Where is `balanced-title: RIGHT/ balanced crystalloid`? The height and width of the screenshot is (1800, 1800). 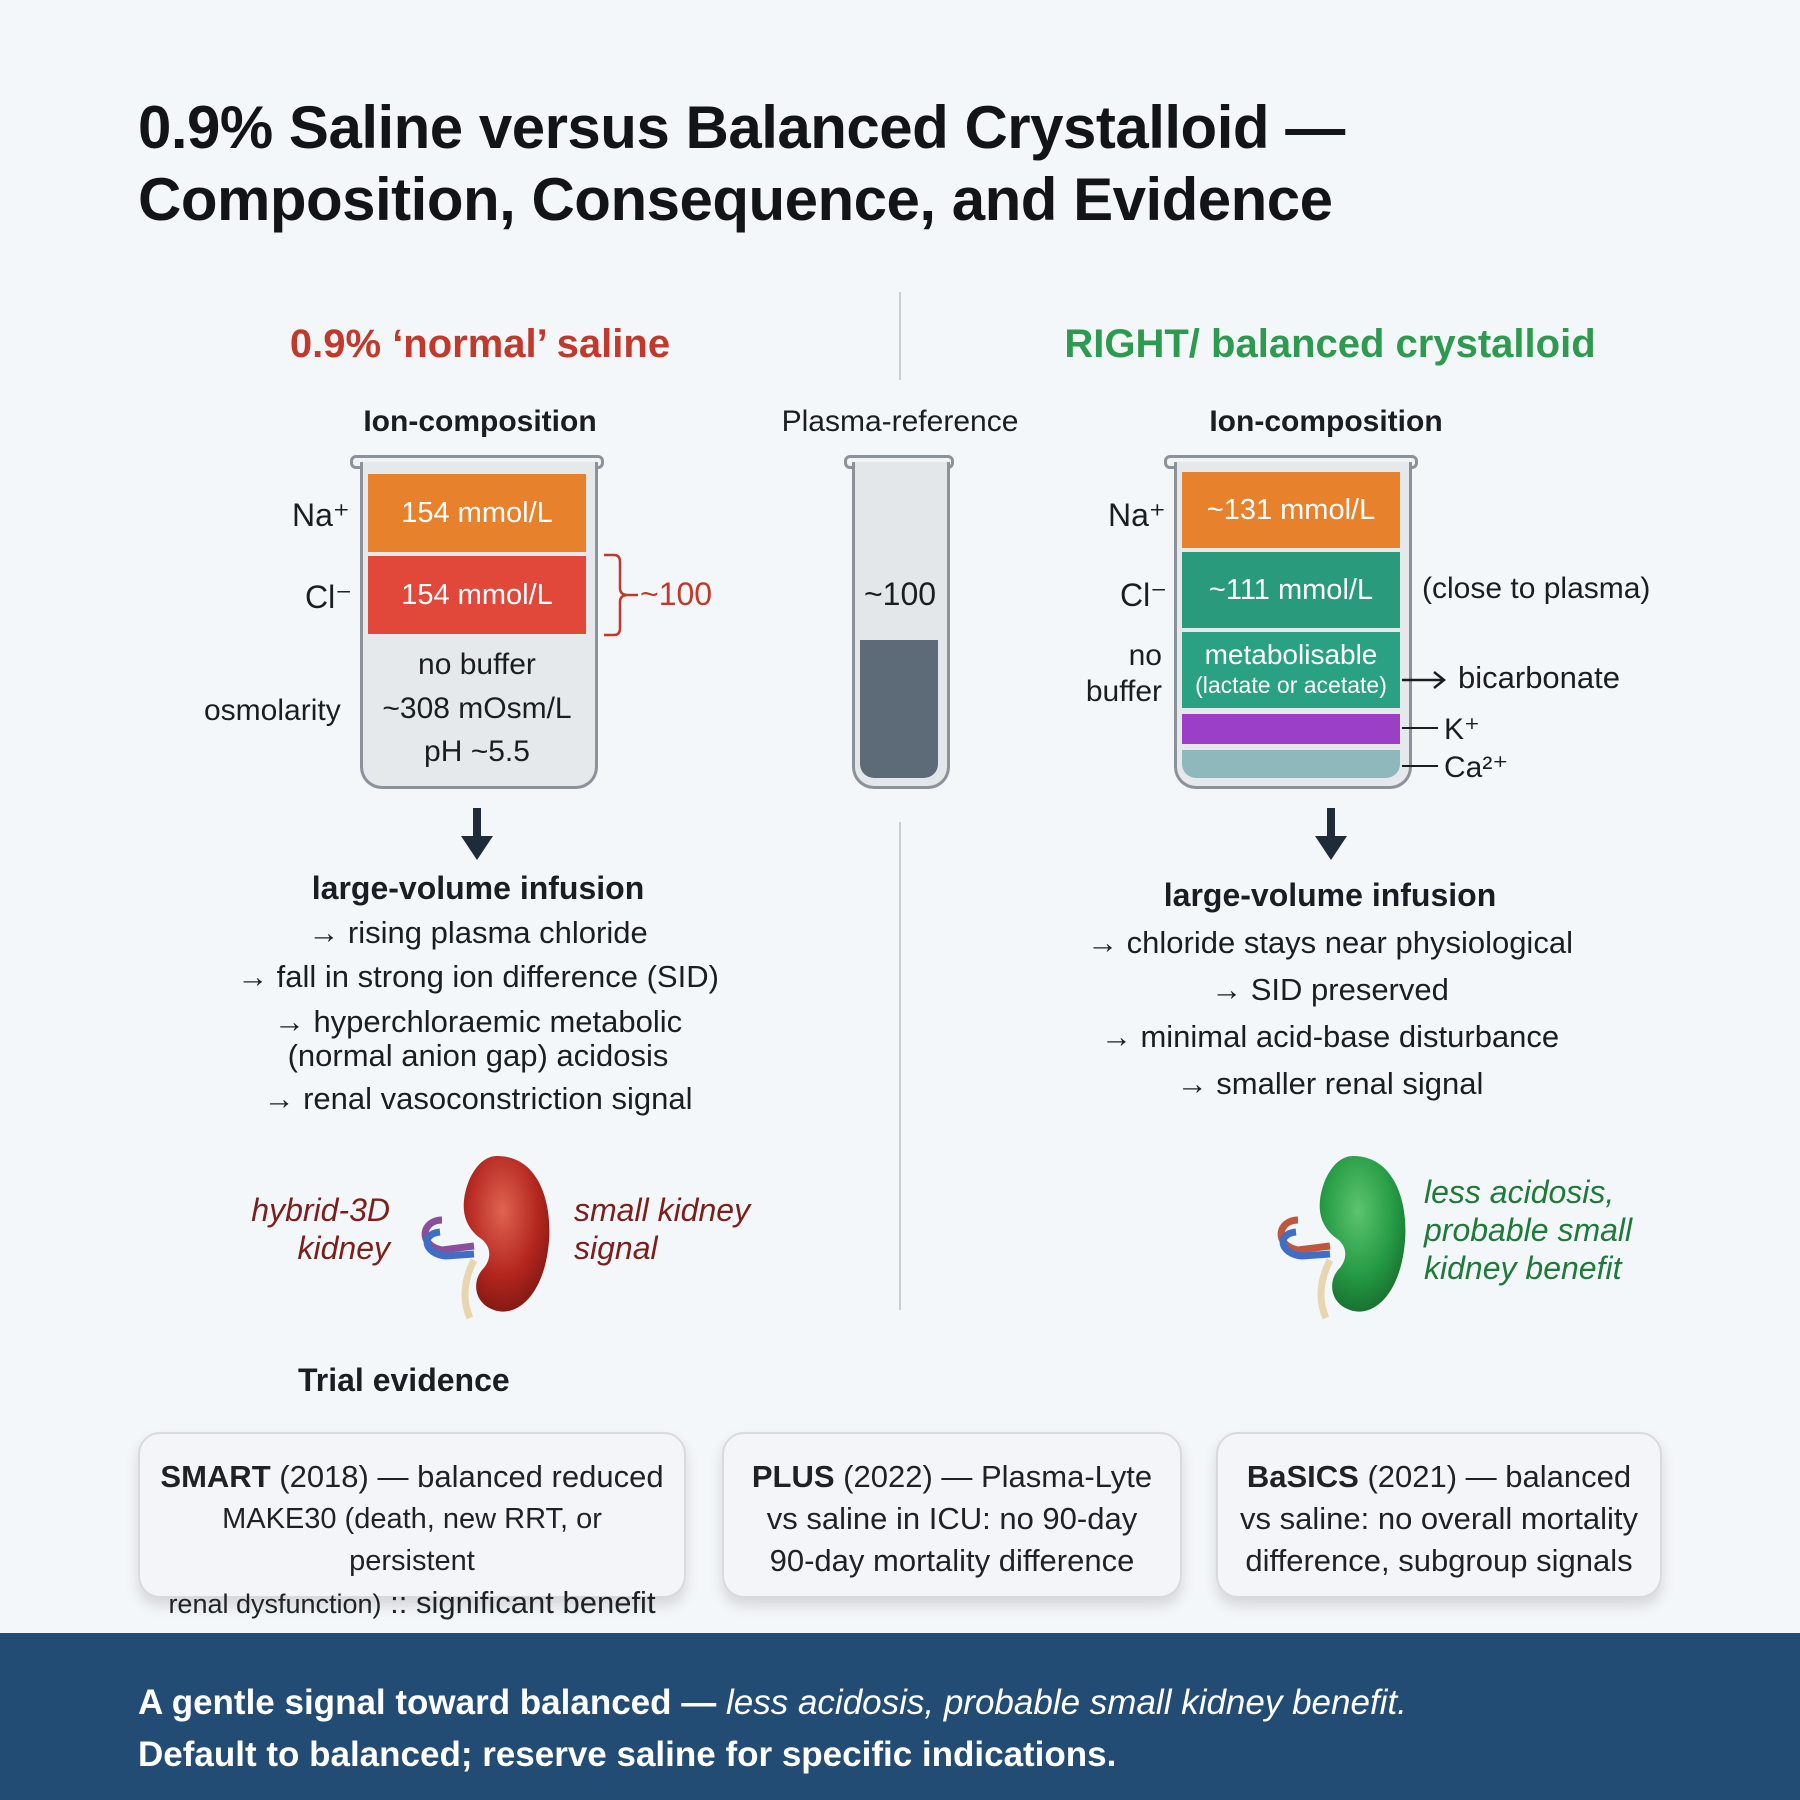
balanced-title: RIGHT/ balanced crystalloid is located at coordinates (1330, 344).